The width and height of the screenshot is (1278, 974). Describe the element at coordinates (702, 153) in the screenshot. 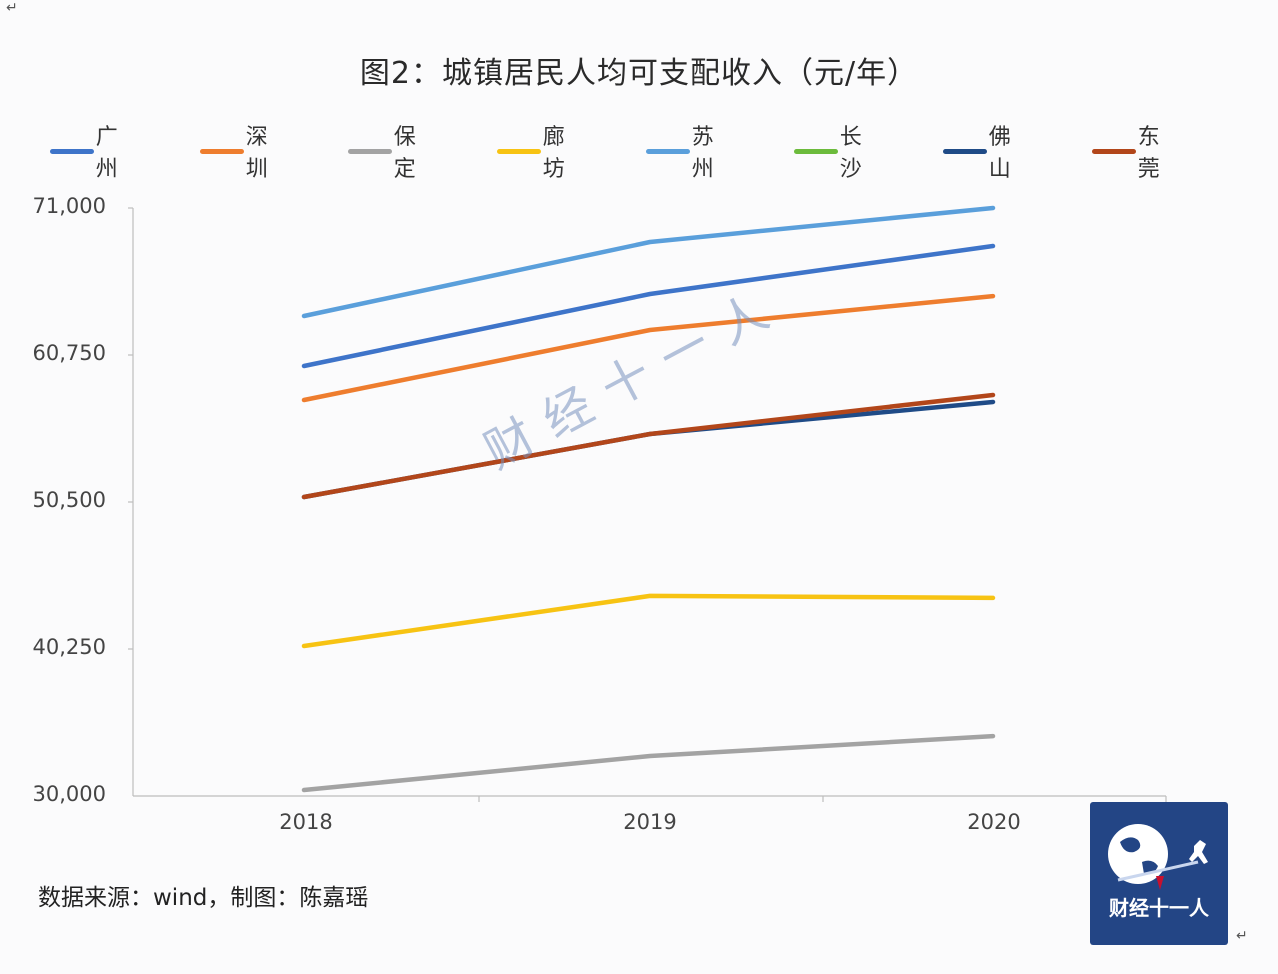

I see `legend-label: 苏州` at that location.